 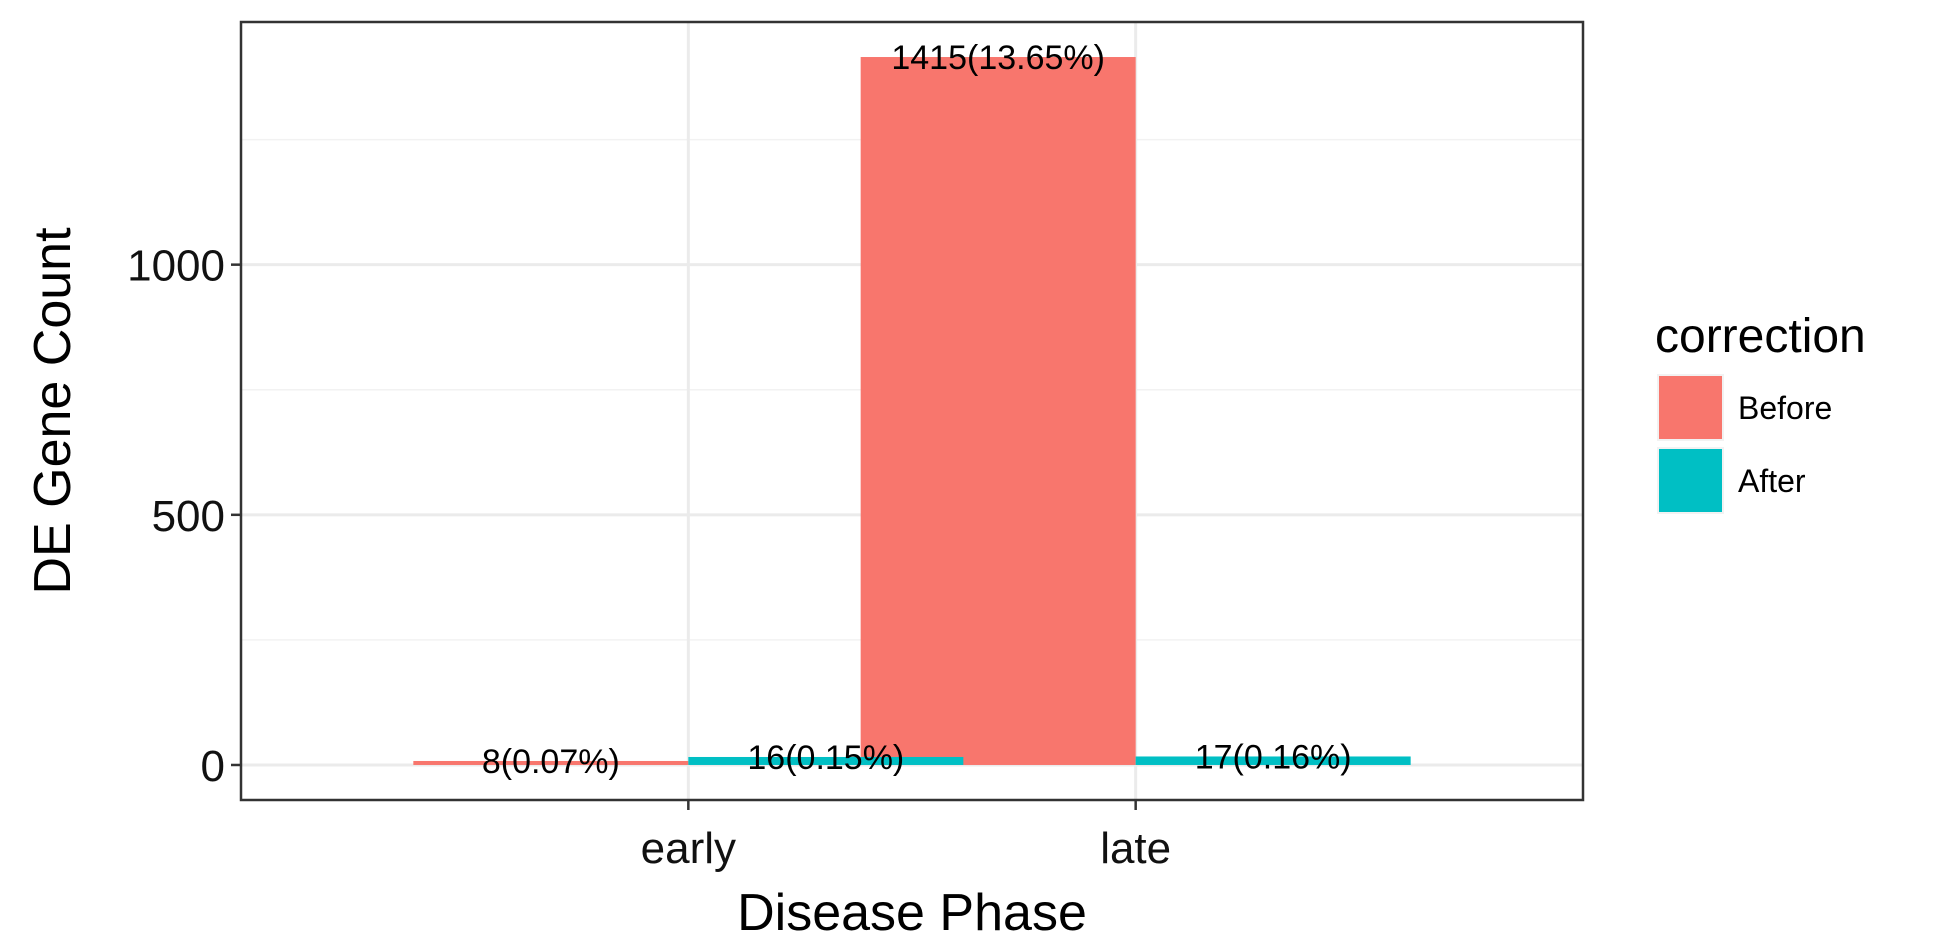 I want to click on data-label: 17(0.16%), so click(x=1273, y=757).